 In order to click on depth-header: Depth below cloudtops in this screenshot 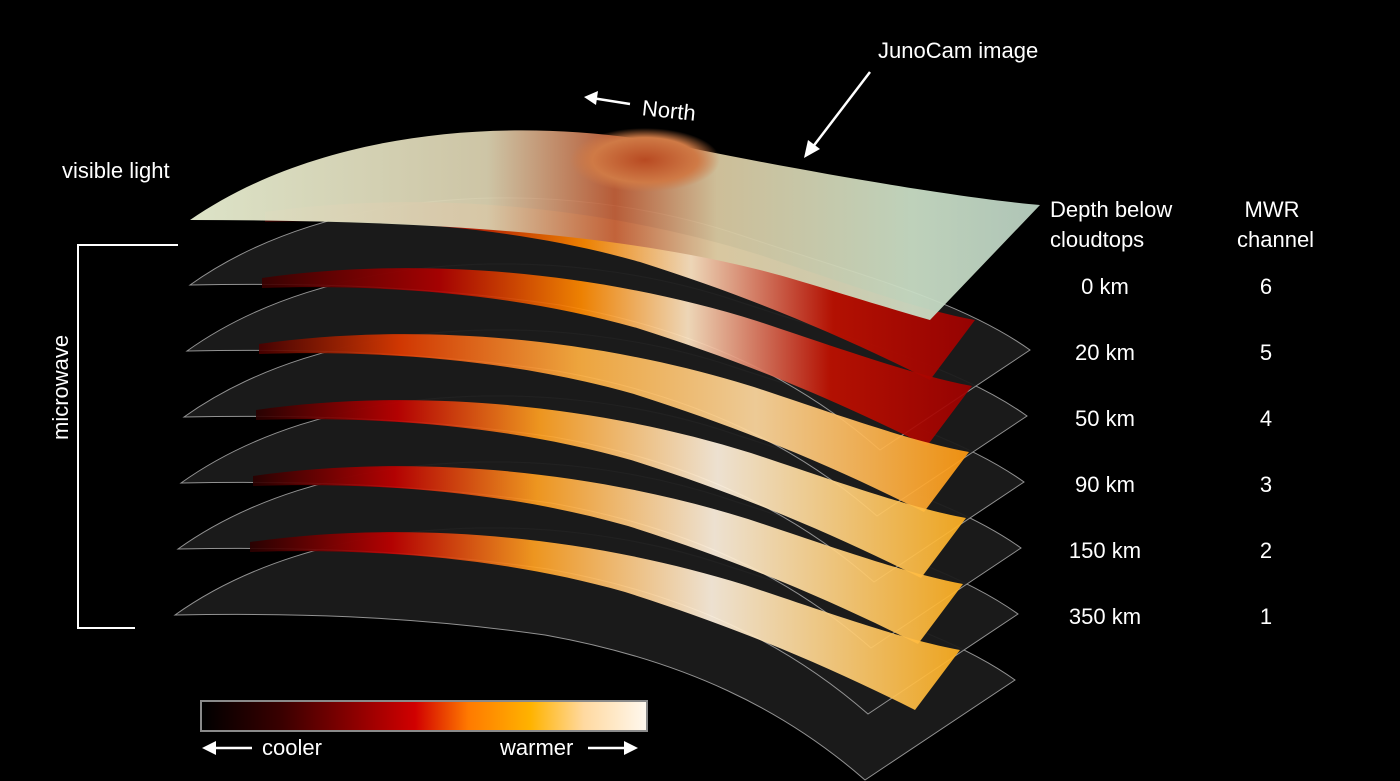, I will do `click(1111, 225)`.